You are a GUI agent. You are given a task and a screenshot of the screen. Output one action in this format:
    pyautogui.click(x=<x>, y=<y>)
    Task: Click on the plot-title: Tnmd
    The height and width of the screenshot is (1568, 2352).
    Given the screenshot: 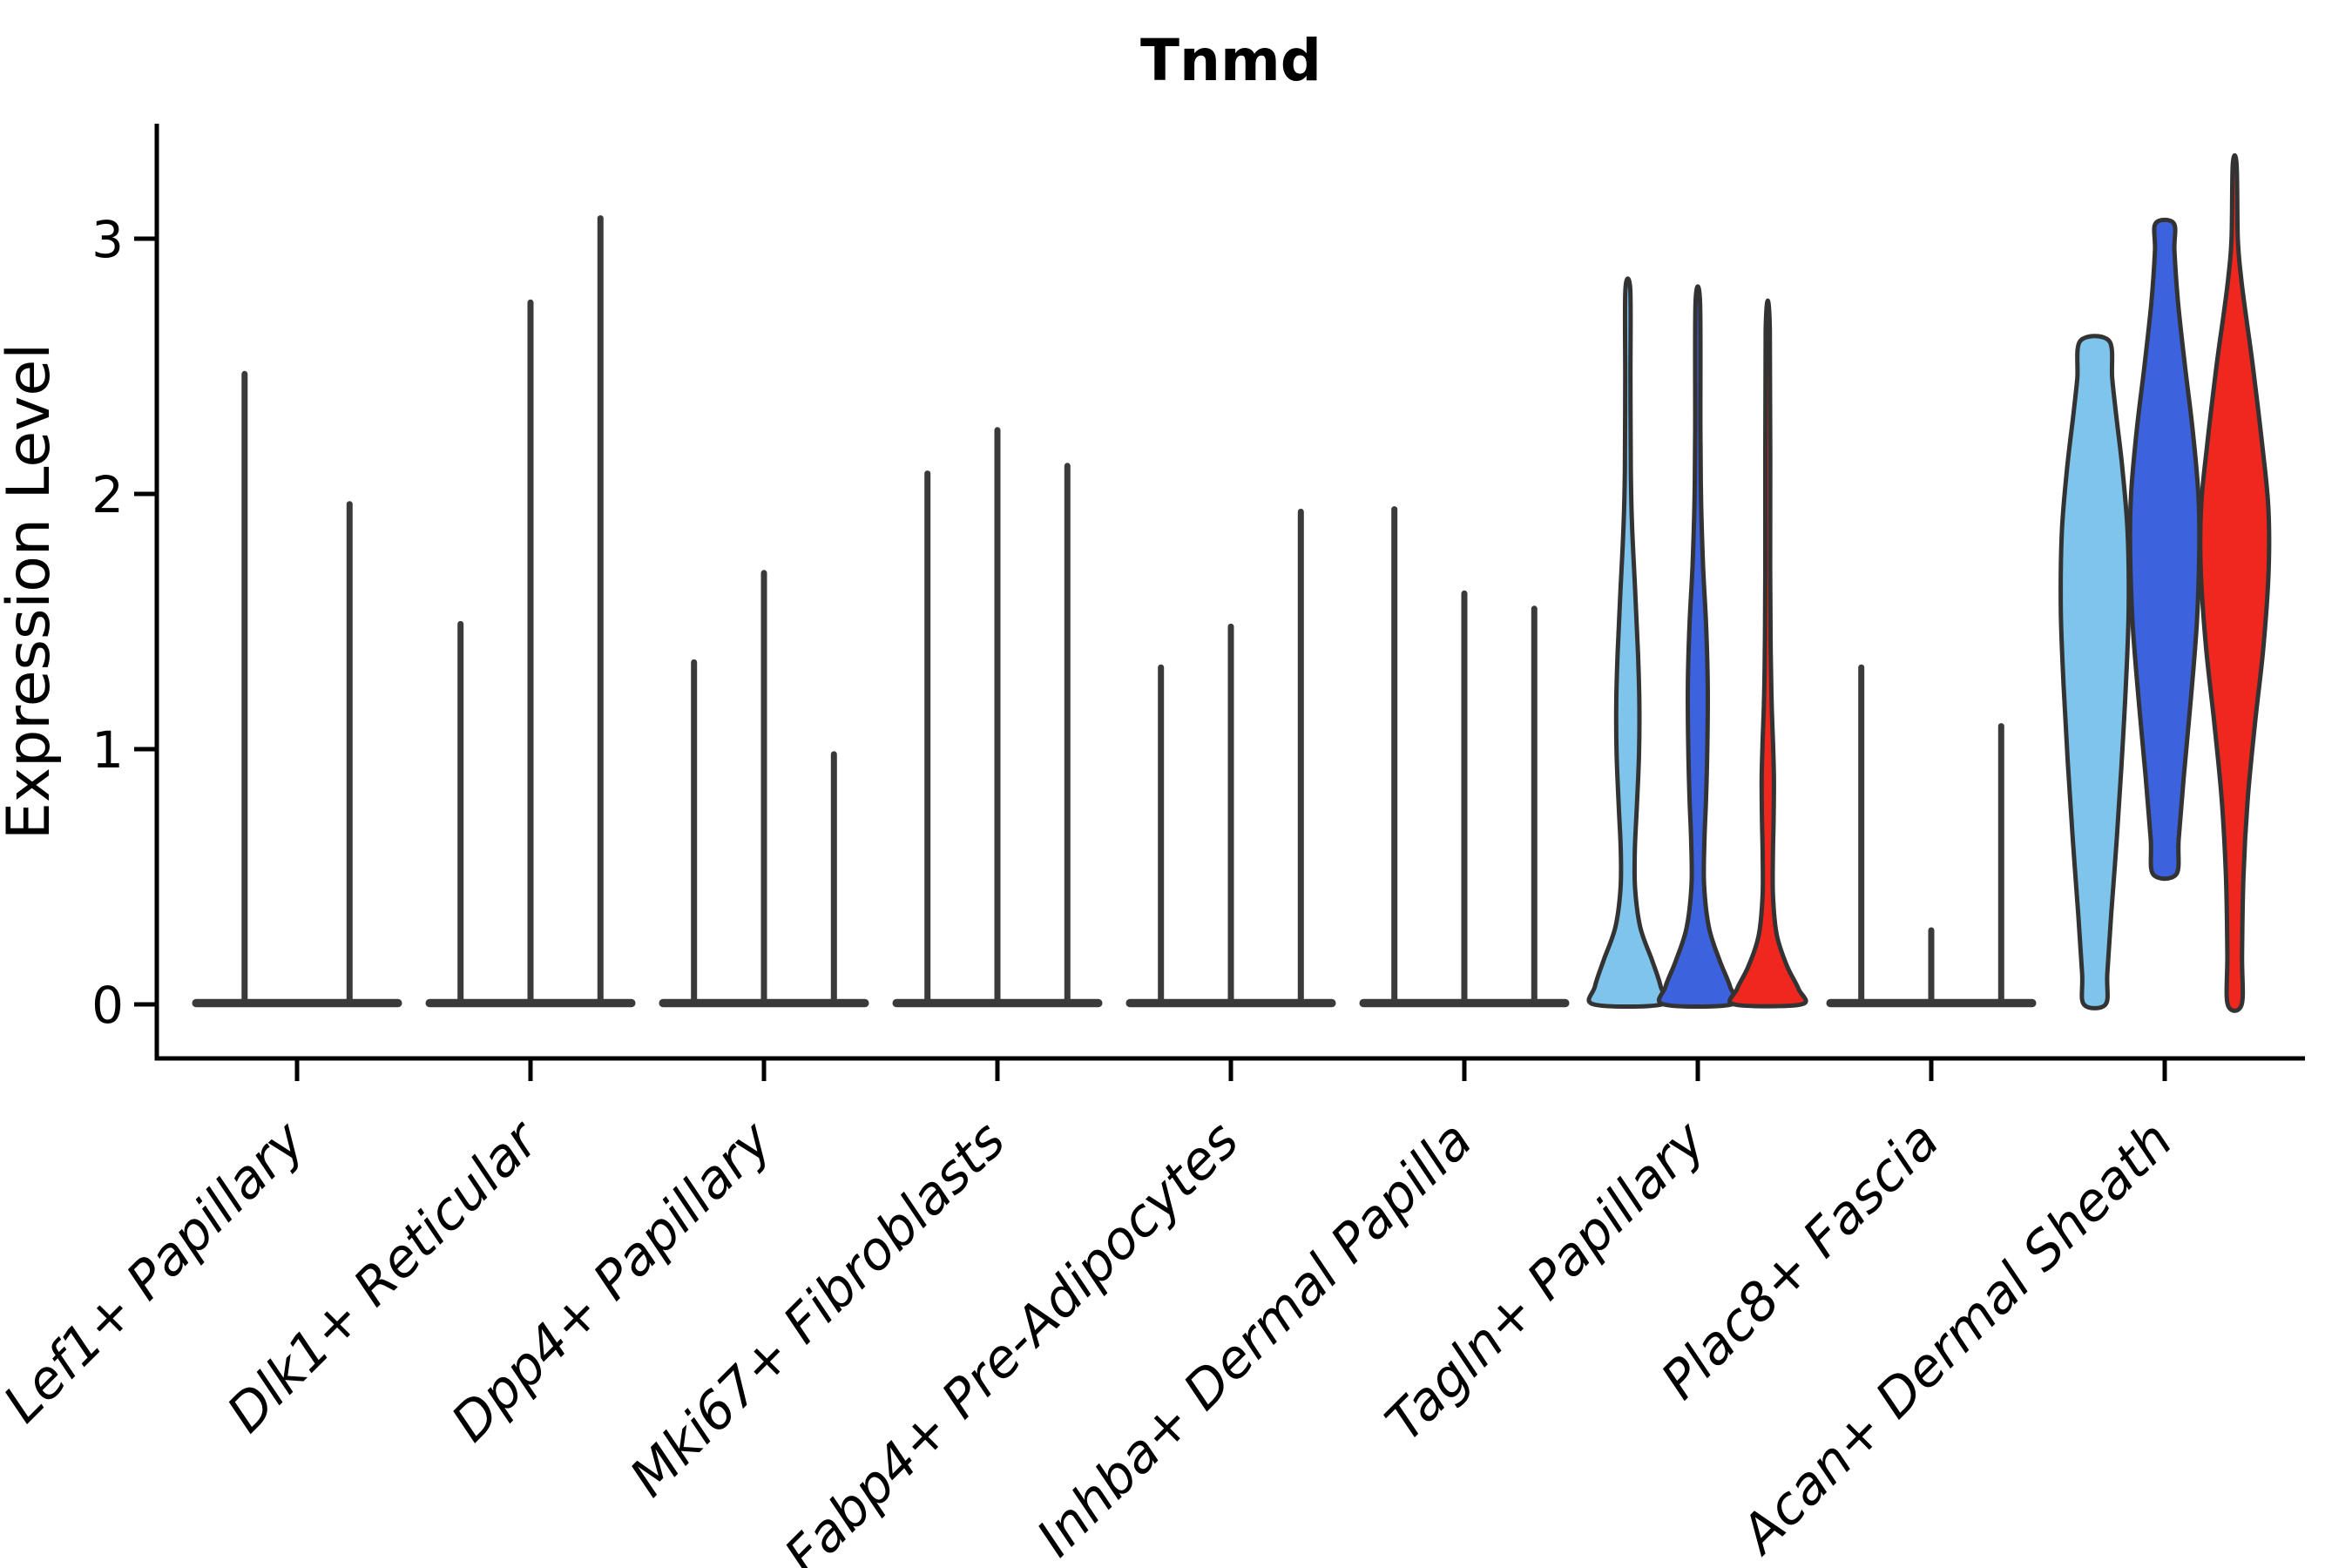 What is the action you would take?
    pyautogui.click(x=1231, y=61)
    